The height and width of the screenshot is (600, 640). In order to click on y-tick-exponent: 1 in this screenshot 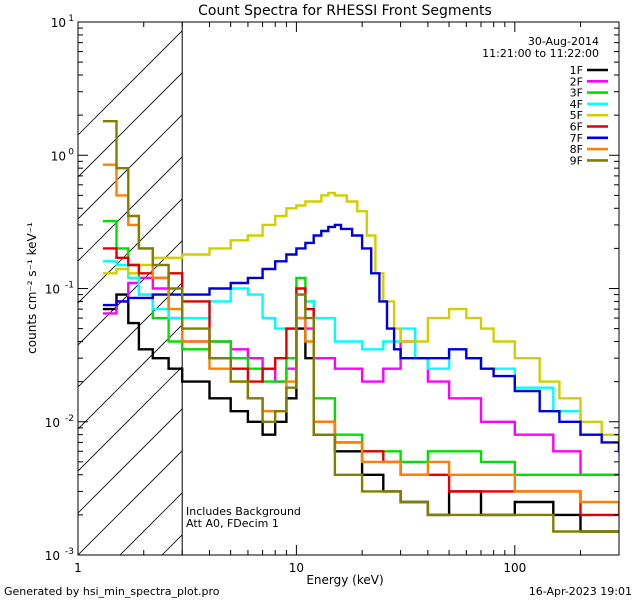, I will do `click(71, 19)`.